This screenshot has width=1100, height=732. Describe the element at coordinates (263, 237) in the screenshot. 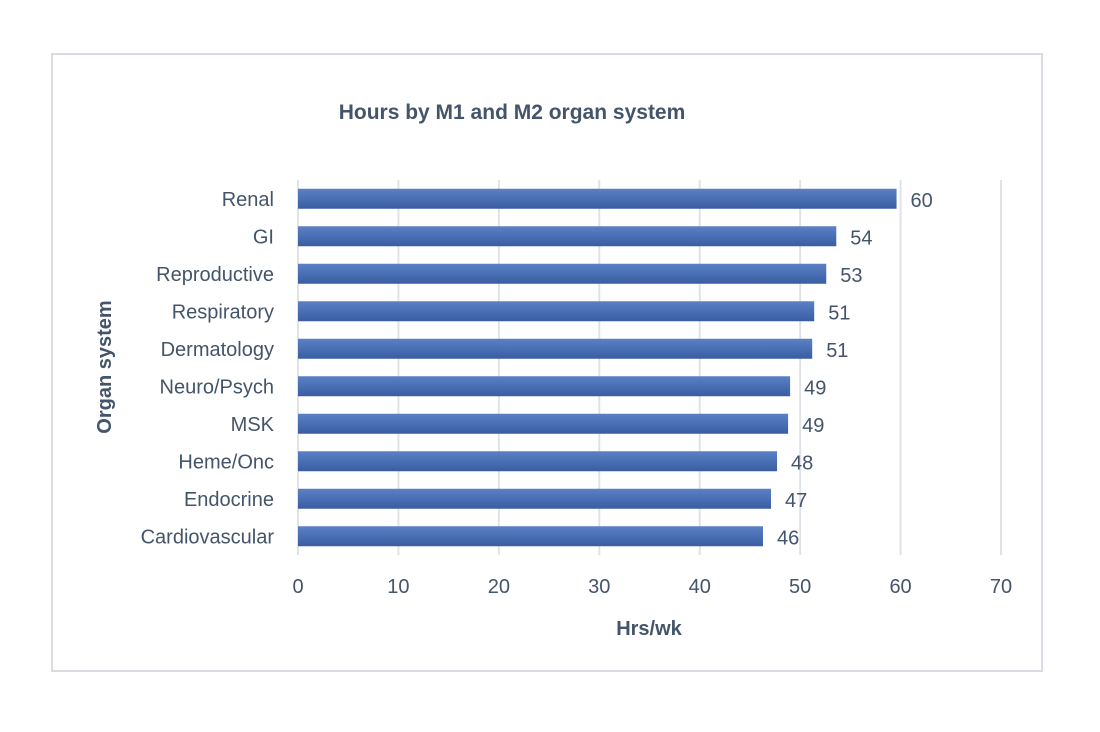

I see `category-label: GI` at that location.